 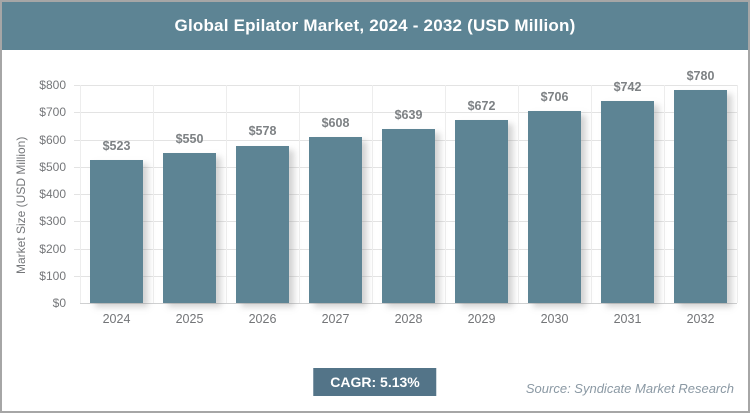 What do you see at coordinates (52, 139) in the screenshot?
I see `y-tick-label: $600` at bounding box center [52, 139].